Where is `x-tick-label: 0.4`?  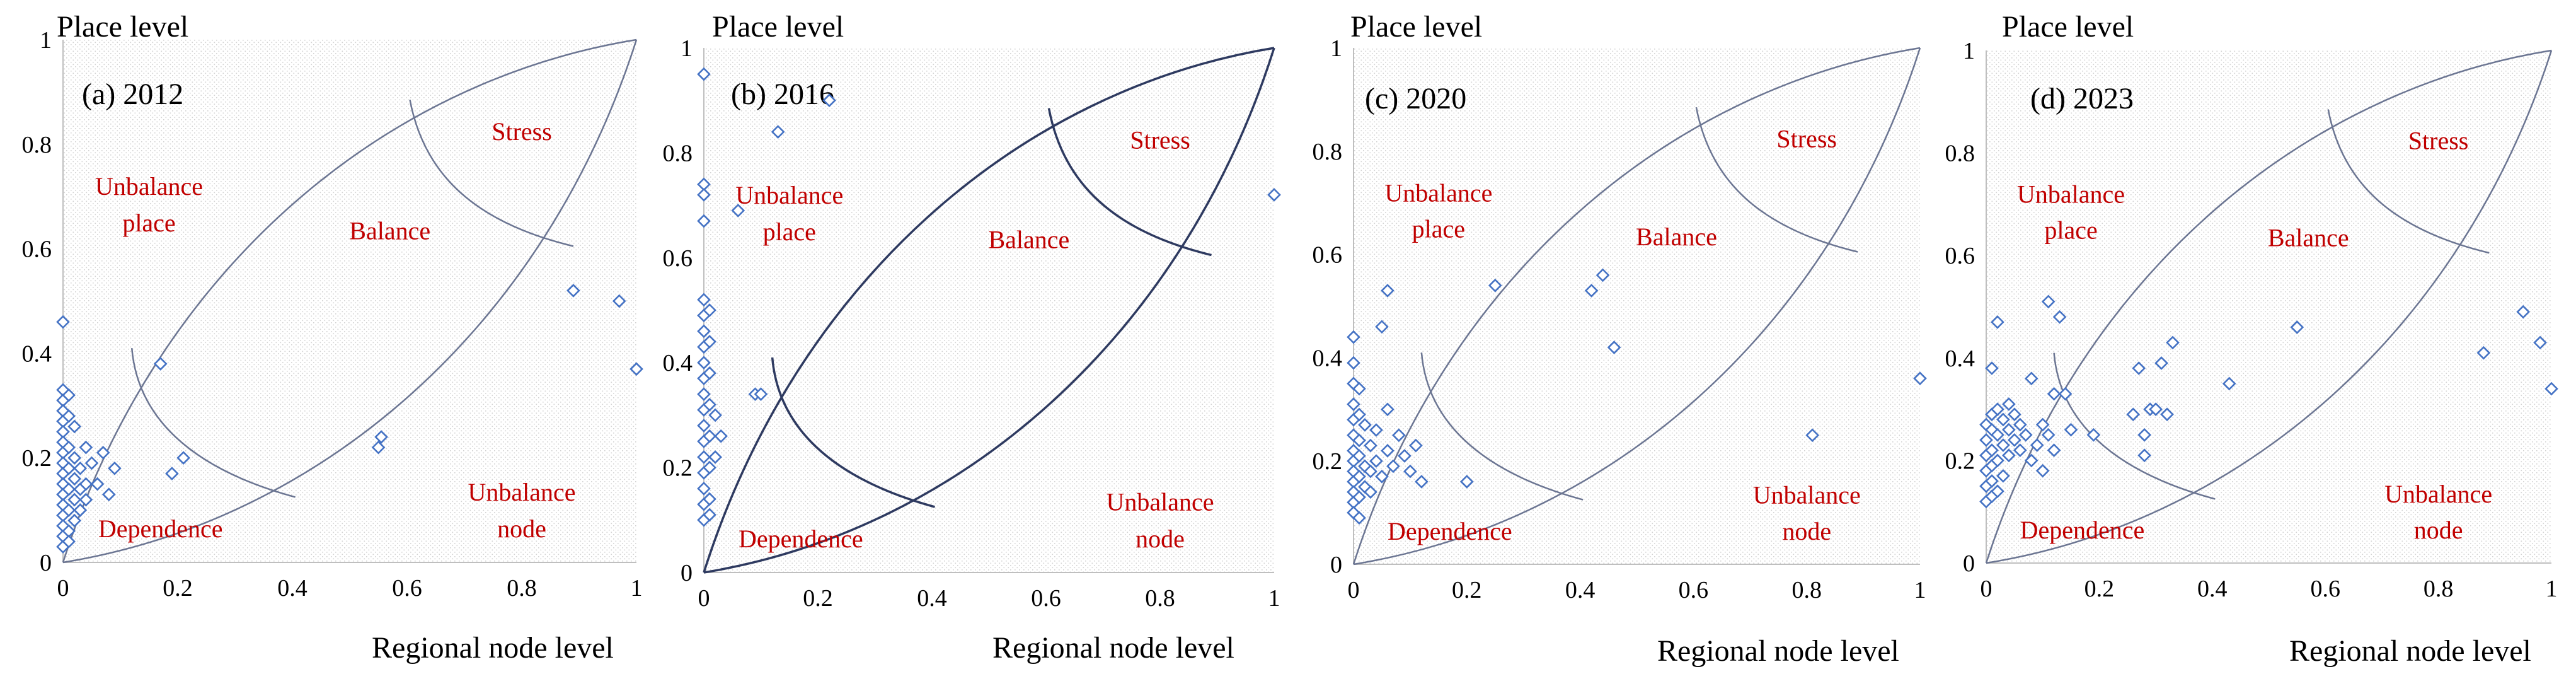 x-tick-label: 0.4 is located at coordinates (2212, 589).